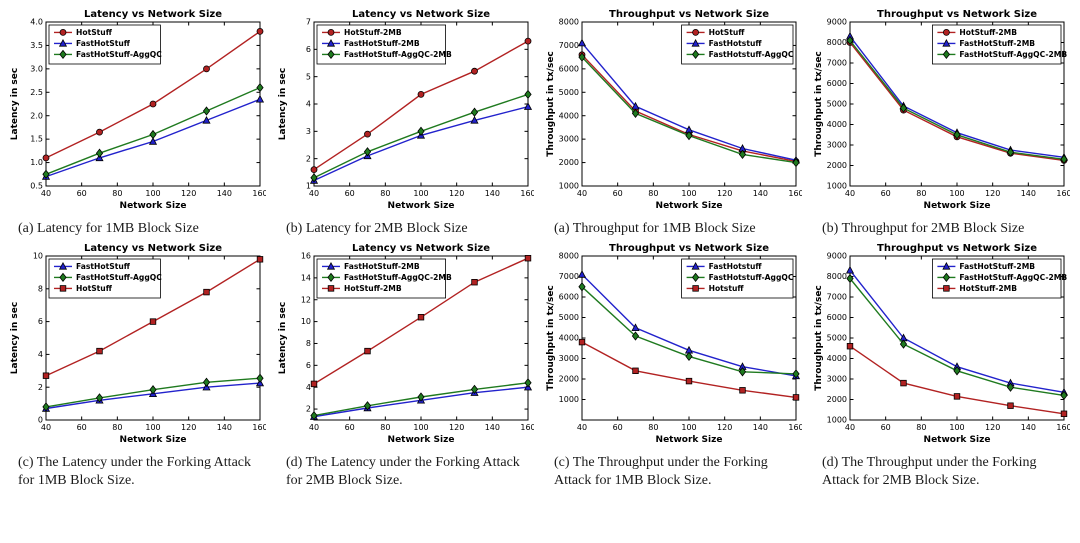  I want to click on chart-caption: (b) Latency for 2MB Block Size, so click(377, 228).